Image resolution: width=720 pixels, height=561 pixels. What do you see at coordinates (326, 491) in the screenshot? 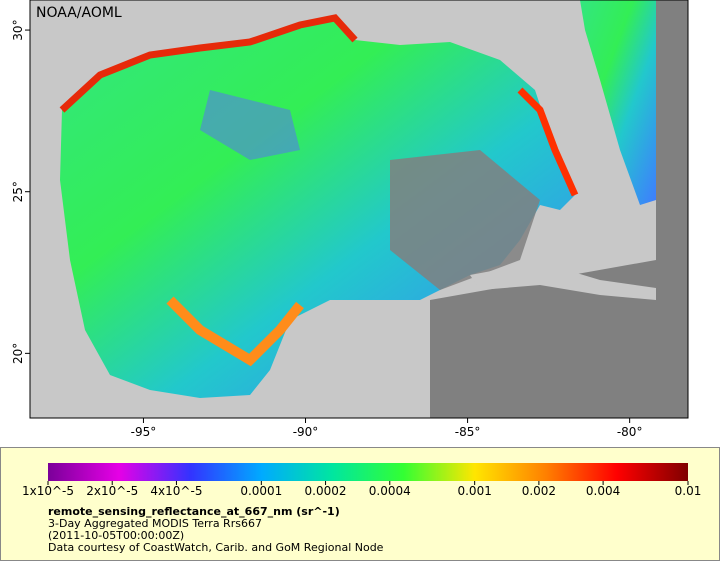
I see `colorbar-tick-label: 0.0002` at bounding box center [326, 491].